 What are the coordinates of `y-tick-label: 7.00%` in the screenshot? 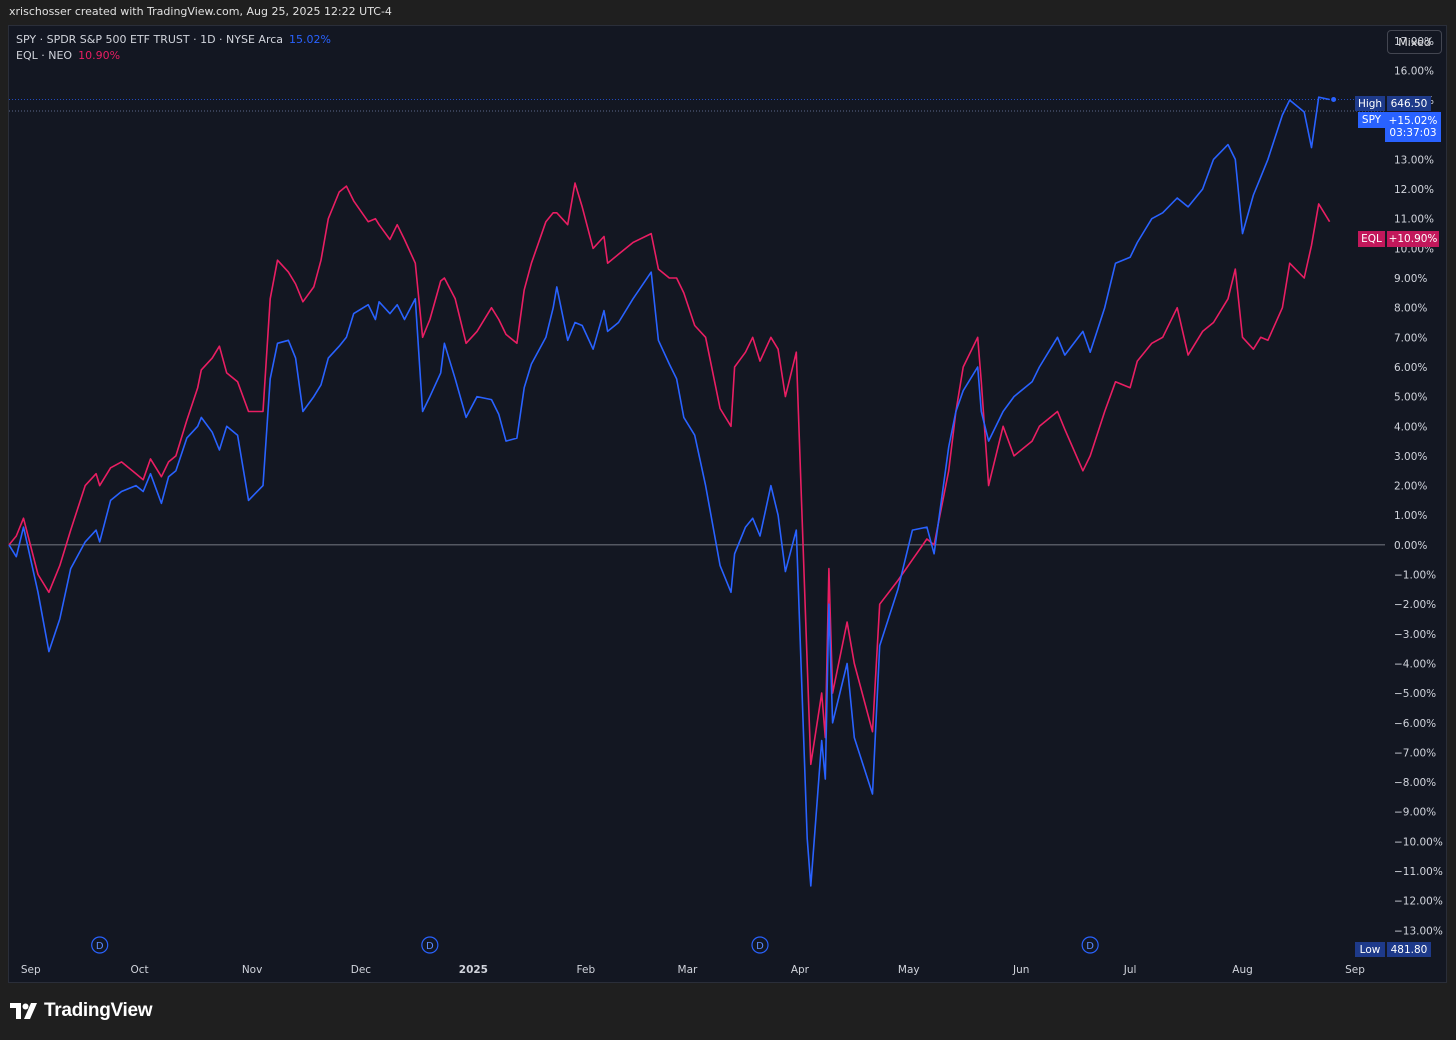 It's located at (1410, 338).